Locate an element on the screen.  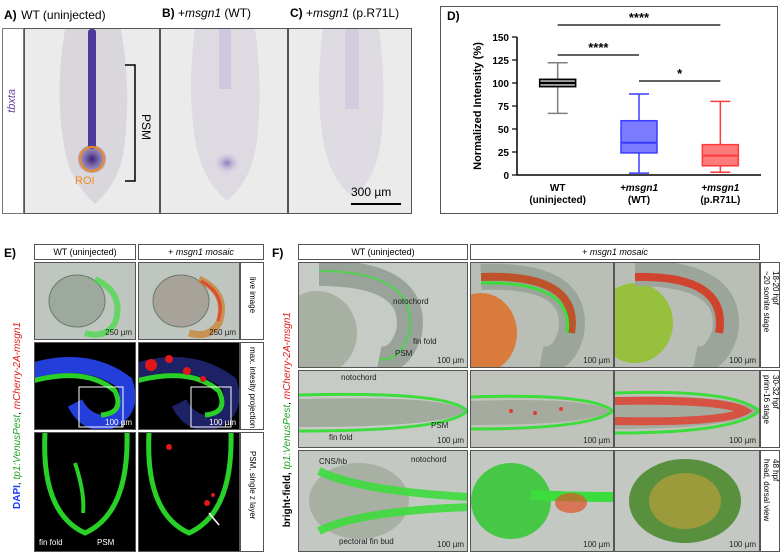
panel-b-title: B) +msgn1 (WT) is located at coordinates (206, 13).